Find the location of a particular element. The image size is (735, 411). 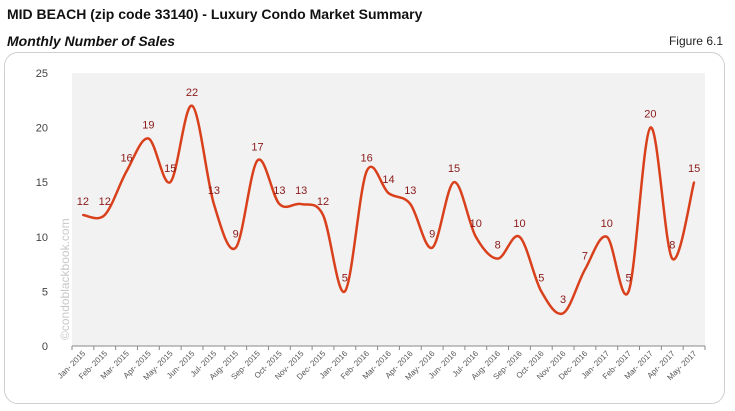

data-label: 19 is located at coordinates (148, 126).